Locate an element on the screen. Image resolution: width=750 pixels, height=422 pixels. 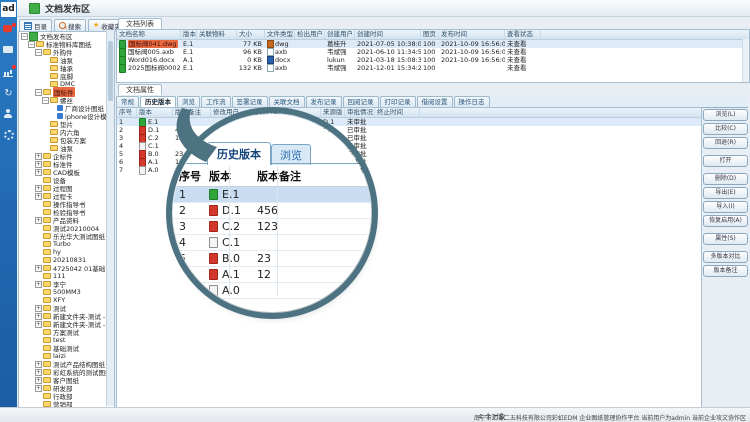
column-header: 创建用户 is located at coordinates (341, 34).